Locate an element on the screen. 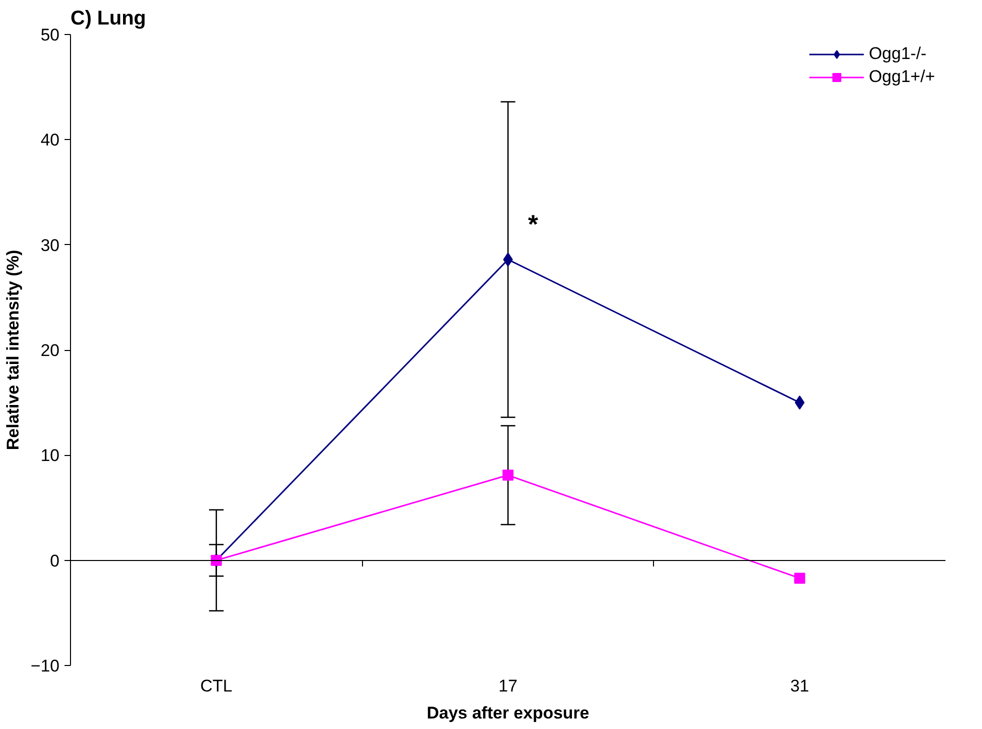 This screenshot has height=729, width=982. annotation: * is located at coordinates (533, 223).